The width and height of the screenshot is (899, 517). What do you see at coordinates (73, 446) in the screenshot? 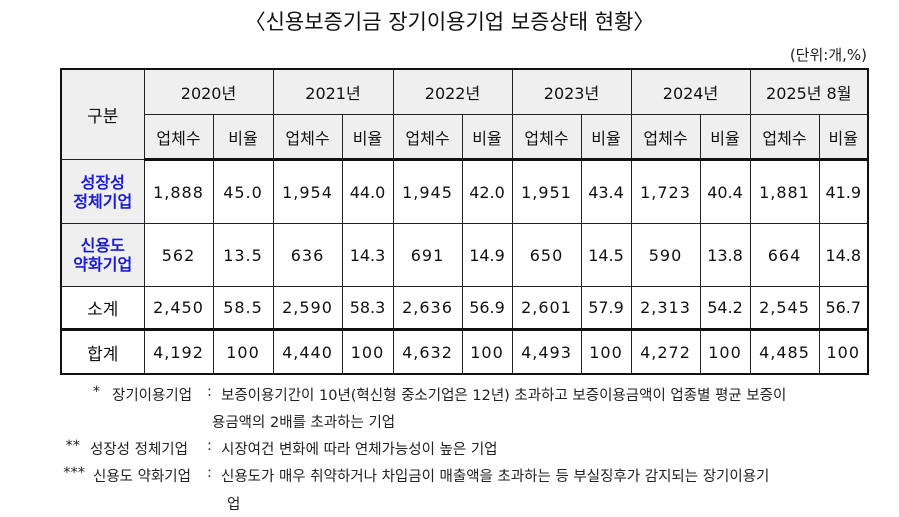
I see `footnote-mark: **` at bounding box center [73, 446].